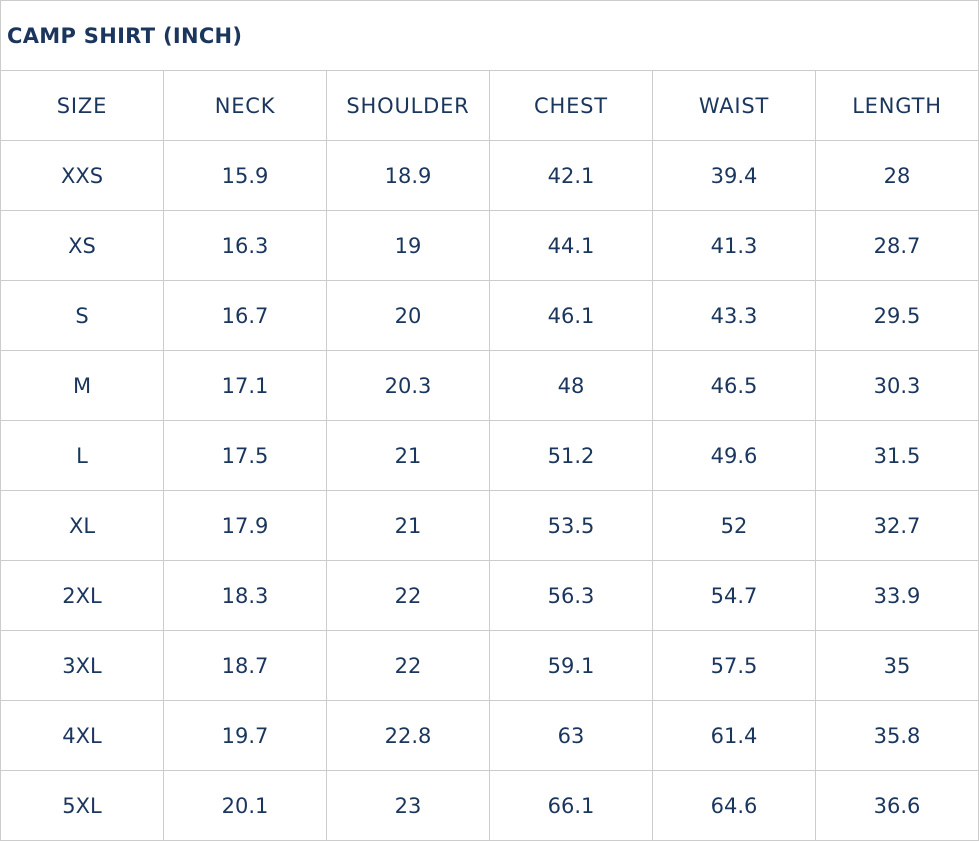 This screenshot has height=841, width=979. I want to click on cell-length: 28, so click(897, 175).